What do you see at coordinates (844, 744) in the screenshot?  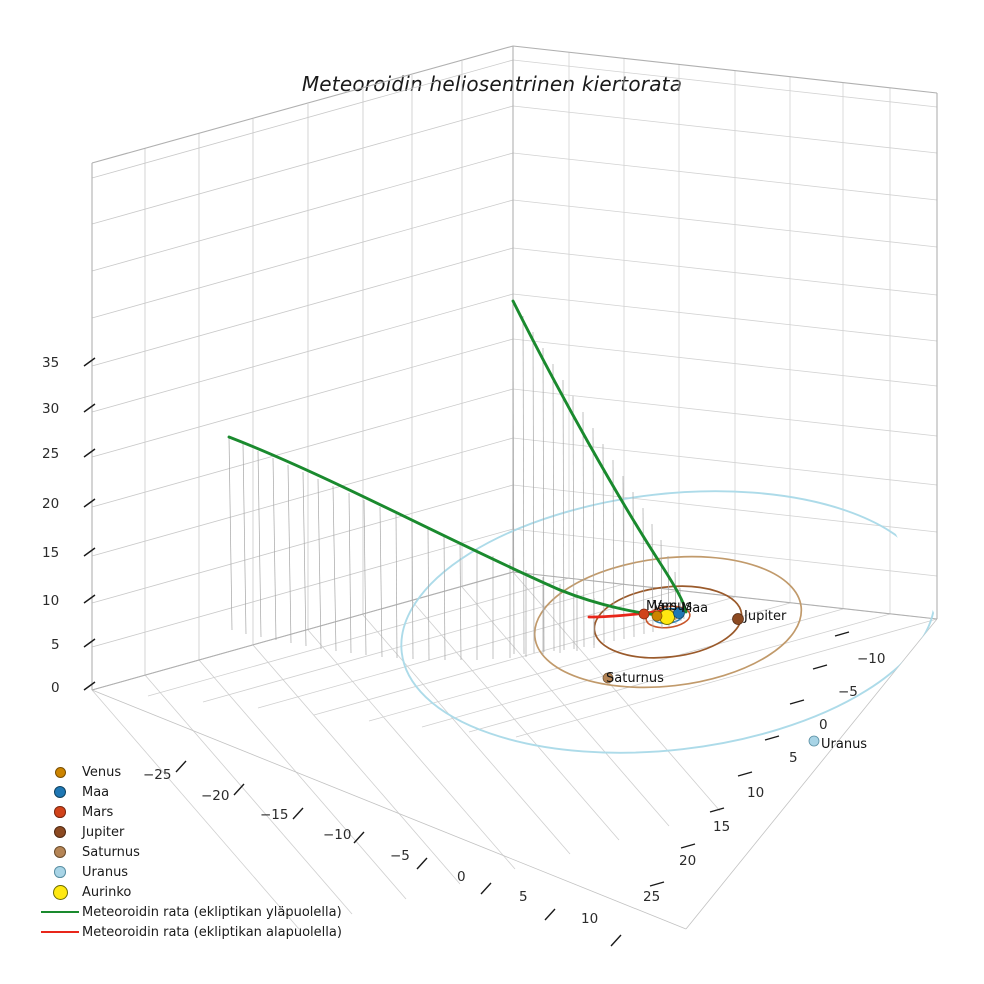 I see `body-label-uranus: Uranus` at bounding box center [844, 744].